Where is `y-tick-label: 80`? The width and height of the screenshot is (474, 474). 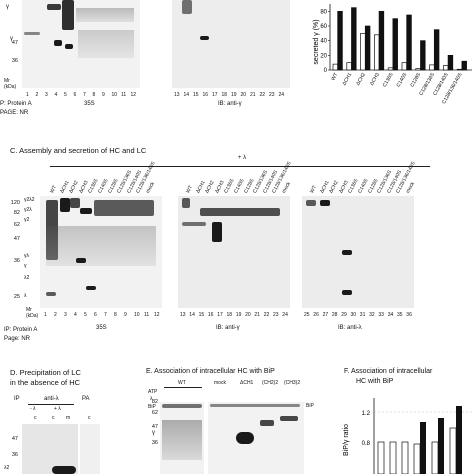
y-tick-label: 80 is located at coordinates (323, 12).